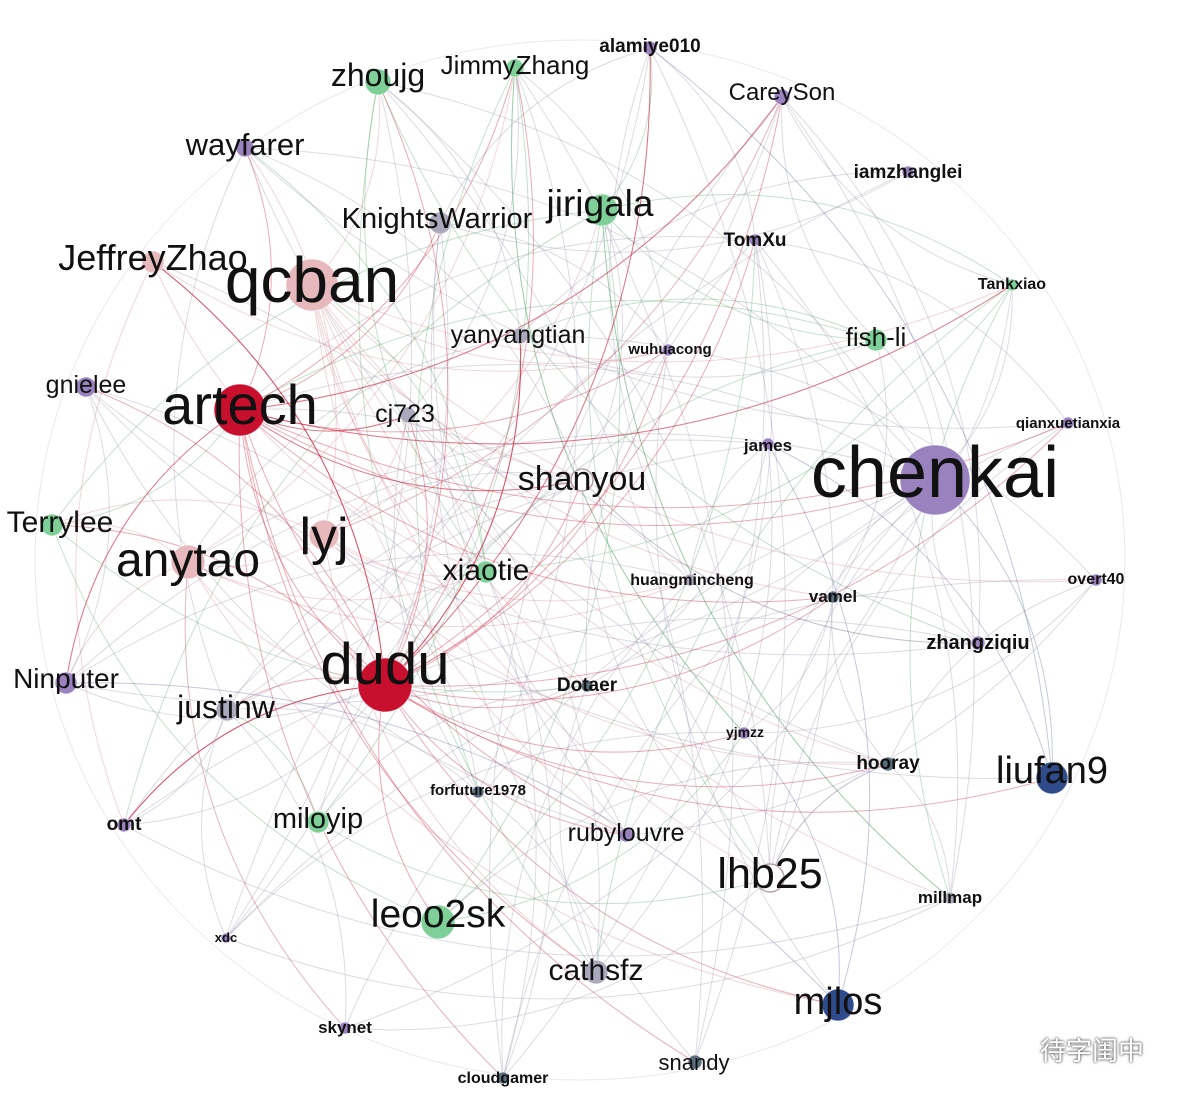 Image resolution: width=1182 pixels, height=1104 pixels. I want to click on node-label-zhoujg: zhoujg, so click(378, 75).